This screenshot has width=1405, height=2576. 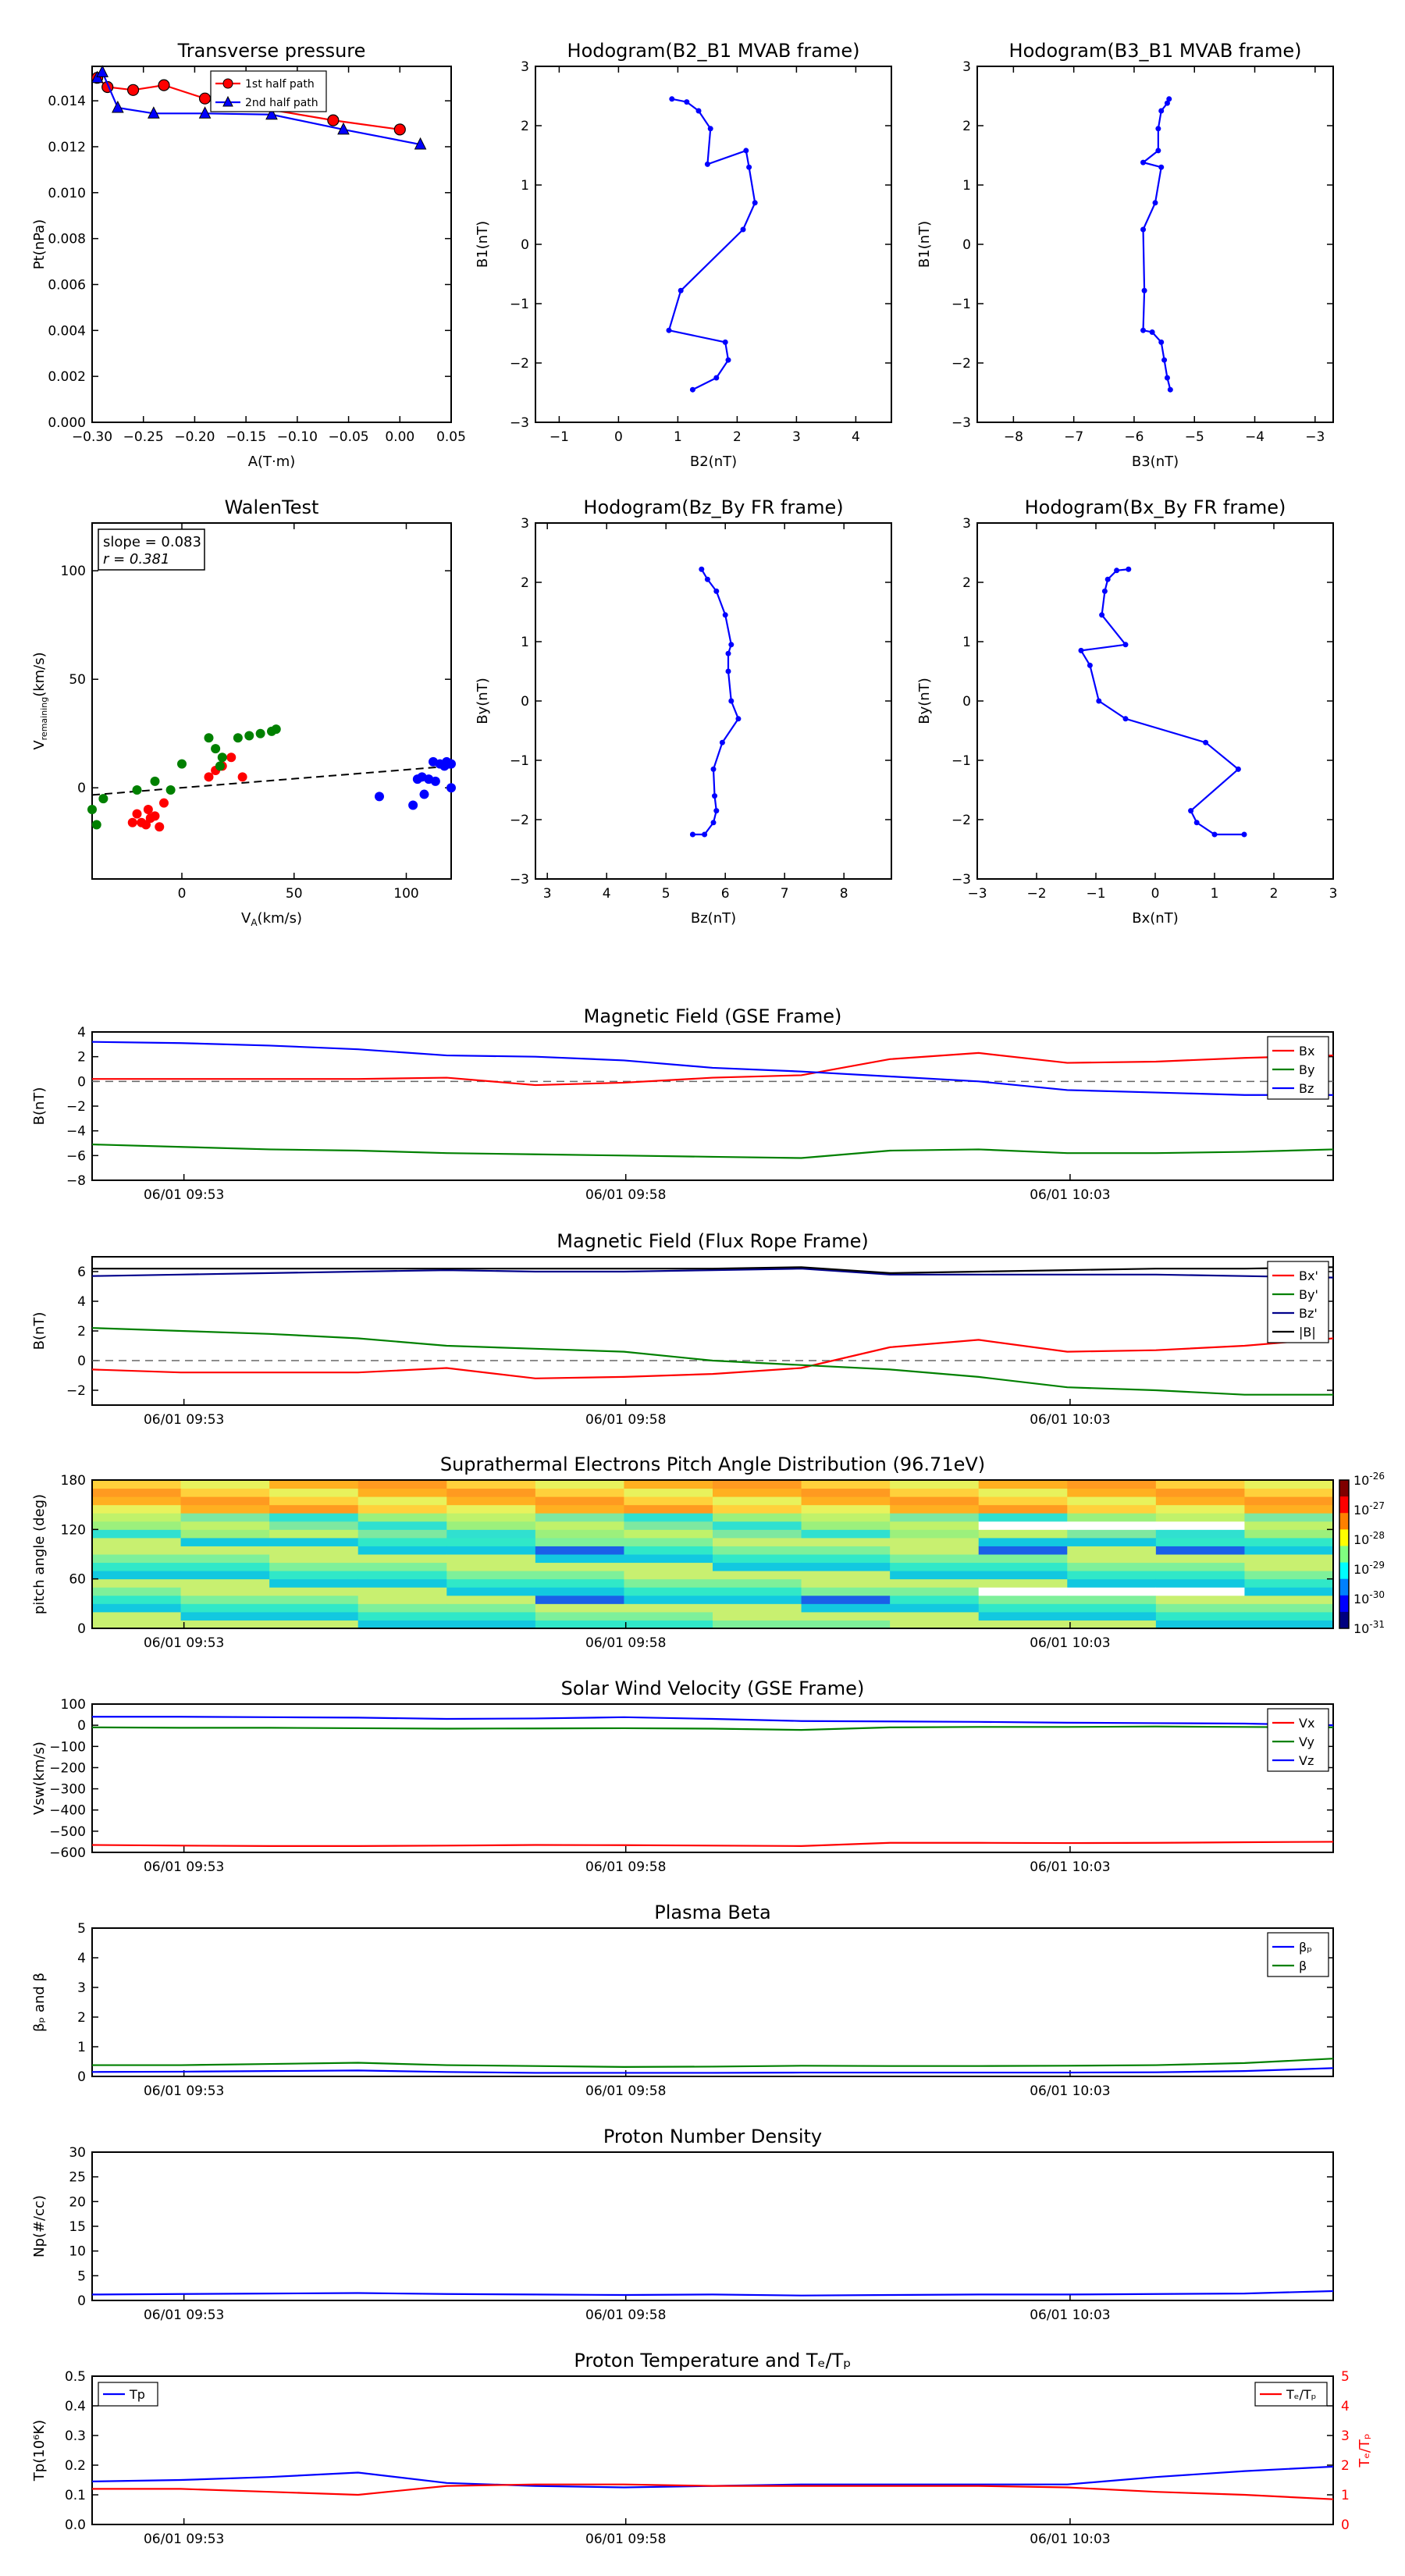 What do you see at coordinates (81, 1302) in the screenshot?
I see `mag-fr-ytick-label: 4` at bounding box center [81, 1302].